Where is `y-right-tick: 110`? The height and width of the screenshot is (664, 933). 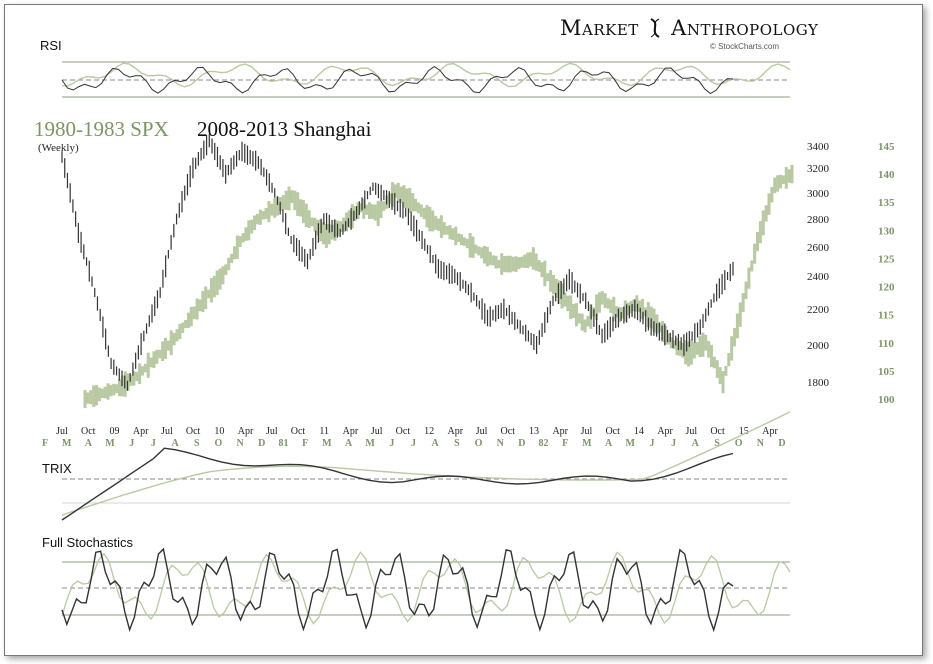 y-right-tick: 110 is located at coordinates (886, 344).